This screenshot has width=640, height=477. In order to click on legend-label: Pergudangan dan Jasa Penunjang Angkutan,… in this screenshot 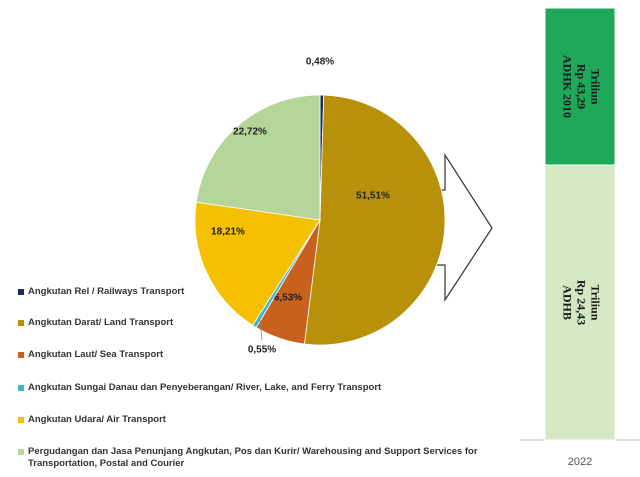, I will do `click(253, 457)`.